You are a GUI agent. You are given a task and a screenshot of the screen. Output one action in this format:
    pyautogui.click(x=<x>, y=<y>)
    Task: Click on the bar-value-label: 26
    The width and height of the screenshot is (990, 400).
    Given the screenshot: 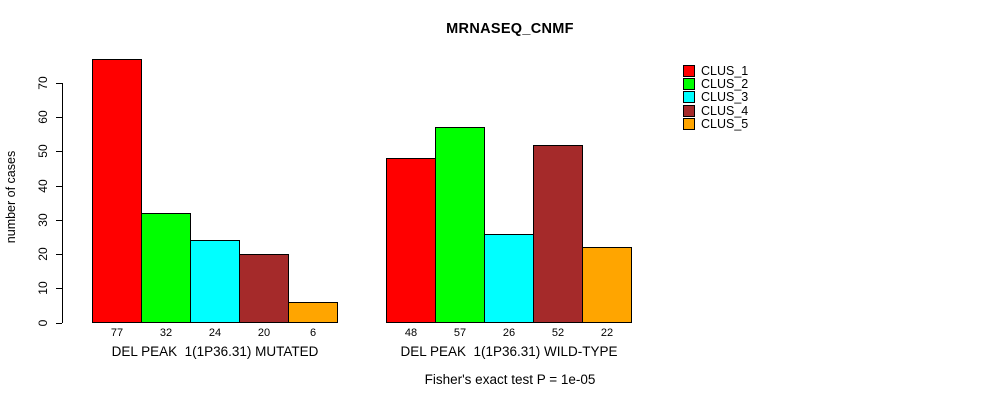 What is the action you would take?
    pyautogui.click(x=509, y=333)
    